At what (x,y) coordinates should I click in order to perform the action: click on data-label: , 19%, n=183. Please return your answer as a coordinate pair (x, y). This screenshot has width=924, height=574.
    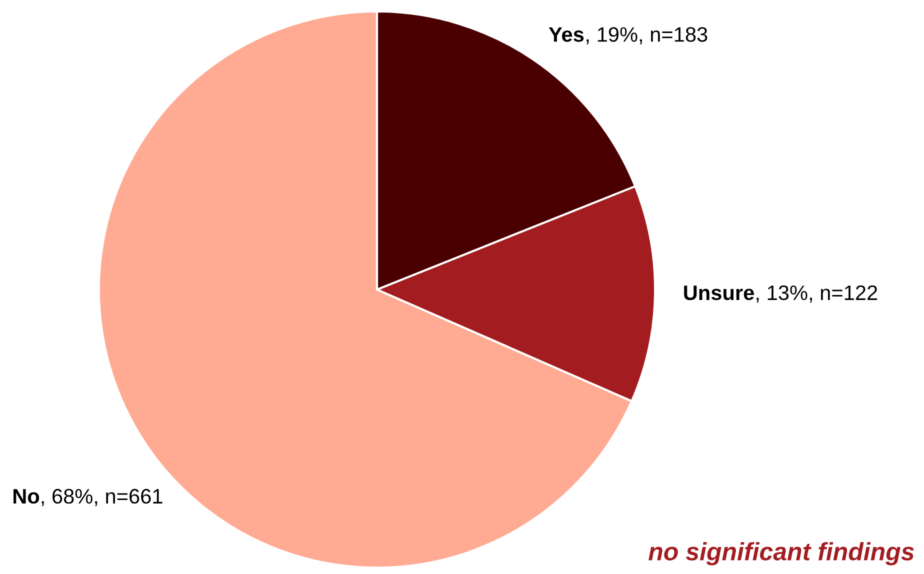
    Looking at the image, I should click on (647, 35).